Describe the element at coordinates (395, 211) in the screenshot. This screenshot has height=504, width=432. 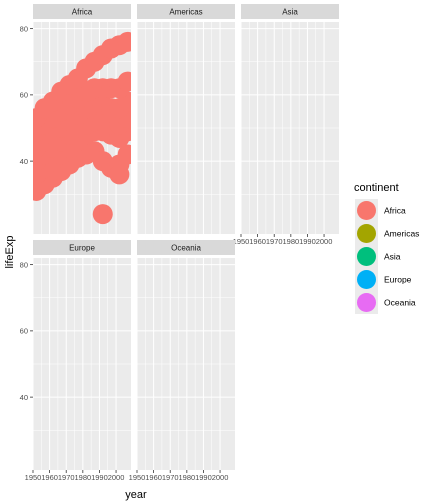
I see `legend-label-africa: Africa` at that location.